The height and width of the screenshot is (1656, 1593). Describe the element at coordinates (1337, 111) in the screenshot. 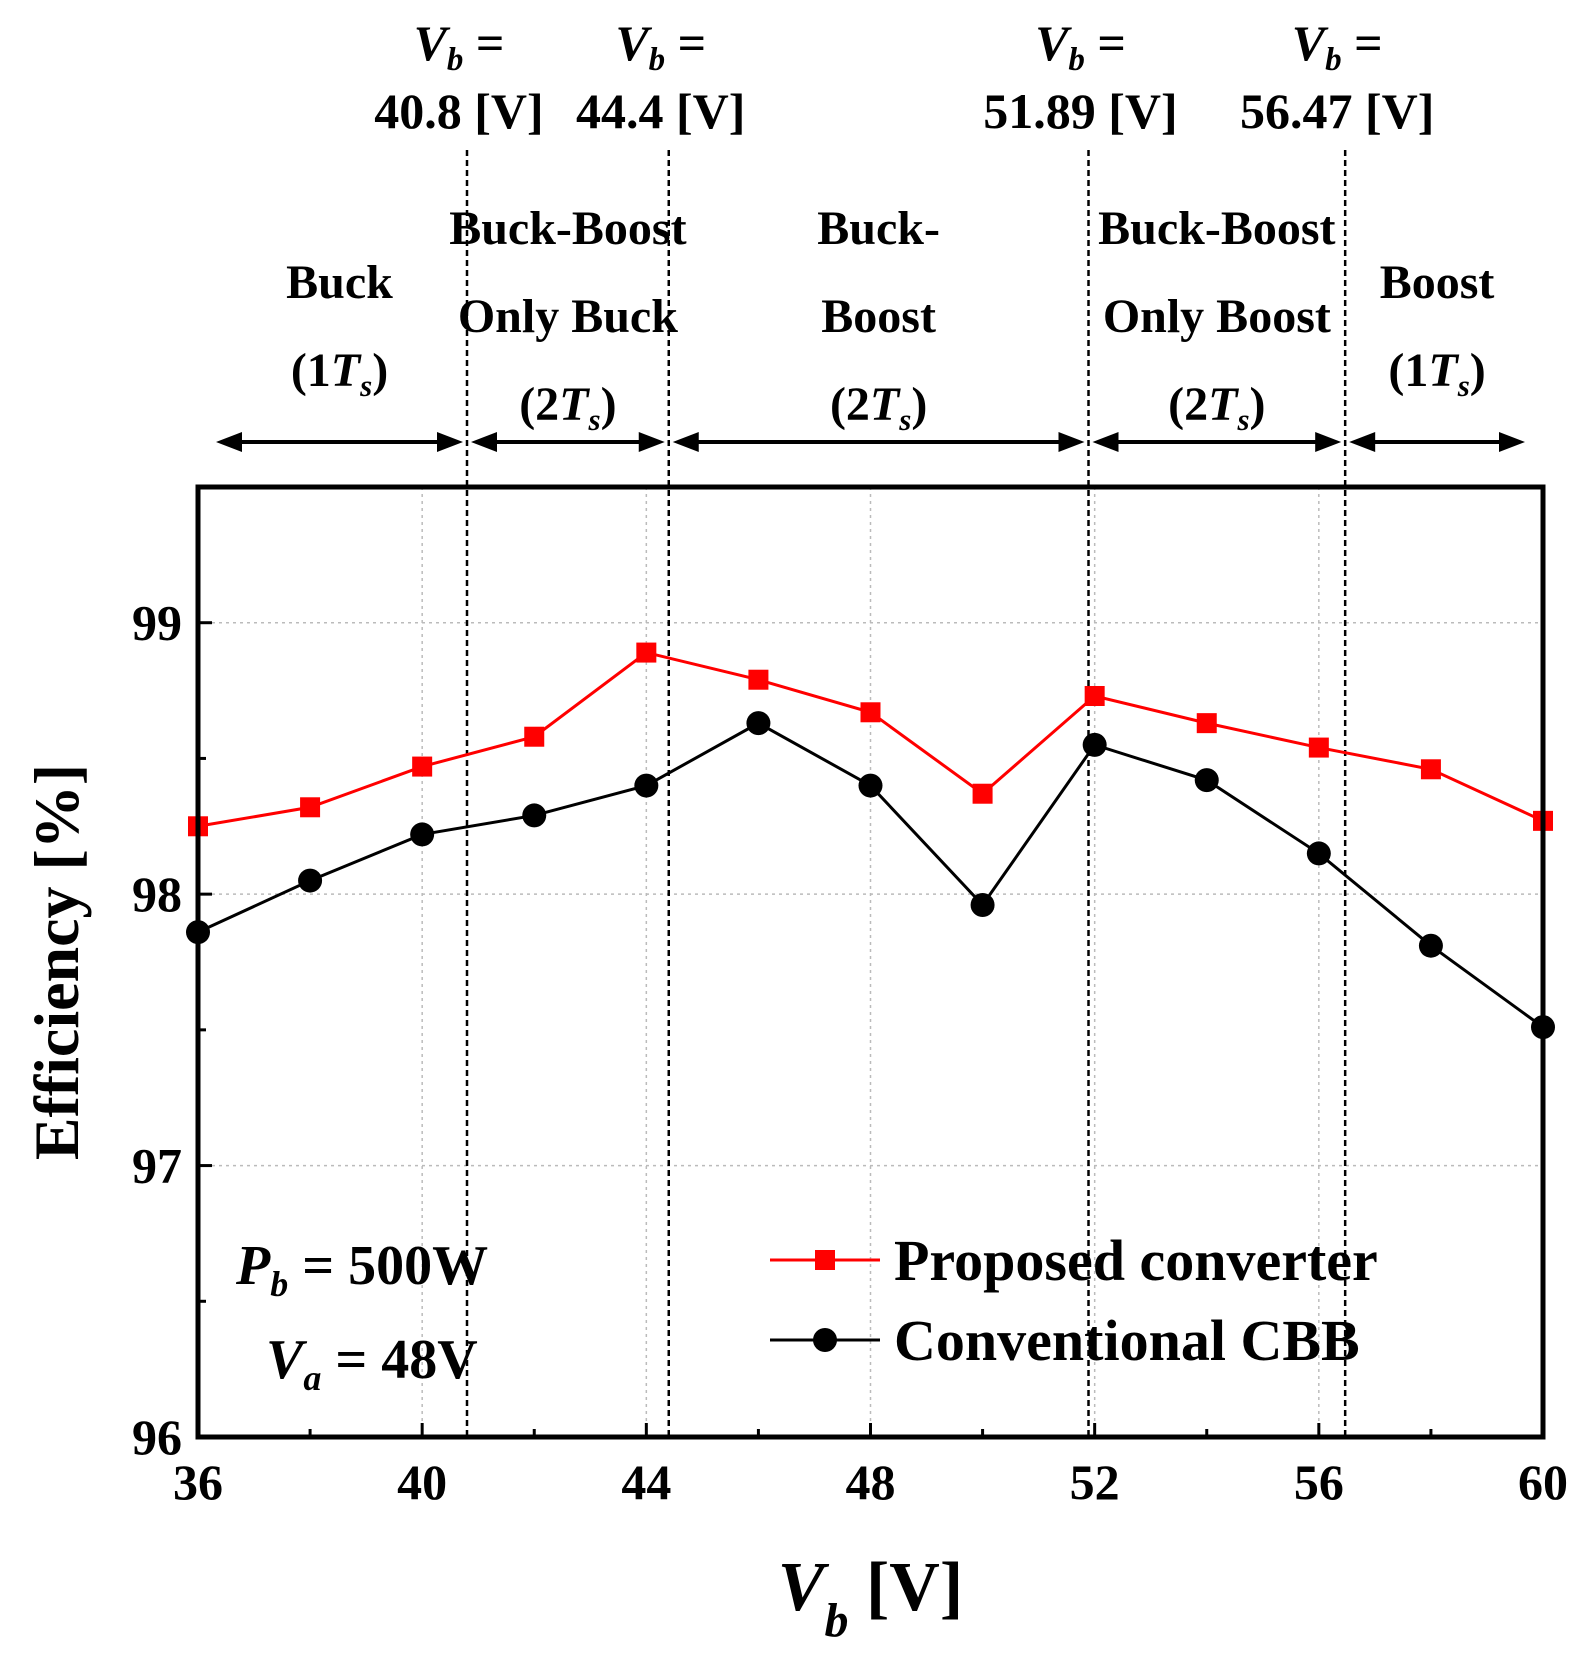

I see `boundary-value: 56.47 [V]` at that location.